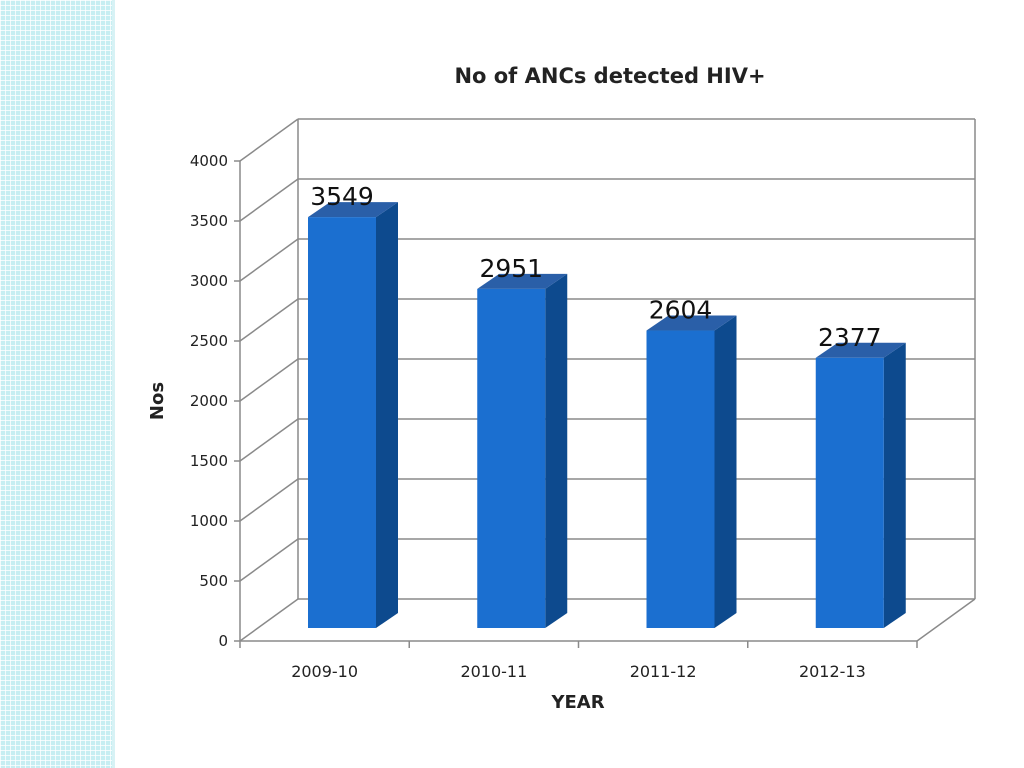 Image resolution: width=1024 pixels, height=768 pixels. I want to click on x-axis-ticks: 2009-10 2010-11 2011-12 2012-13, so click(578, 661).